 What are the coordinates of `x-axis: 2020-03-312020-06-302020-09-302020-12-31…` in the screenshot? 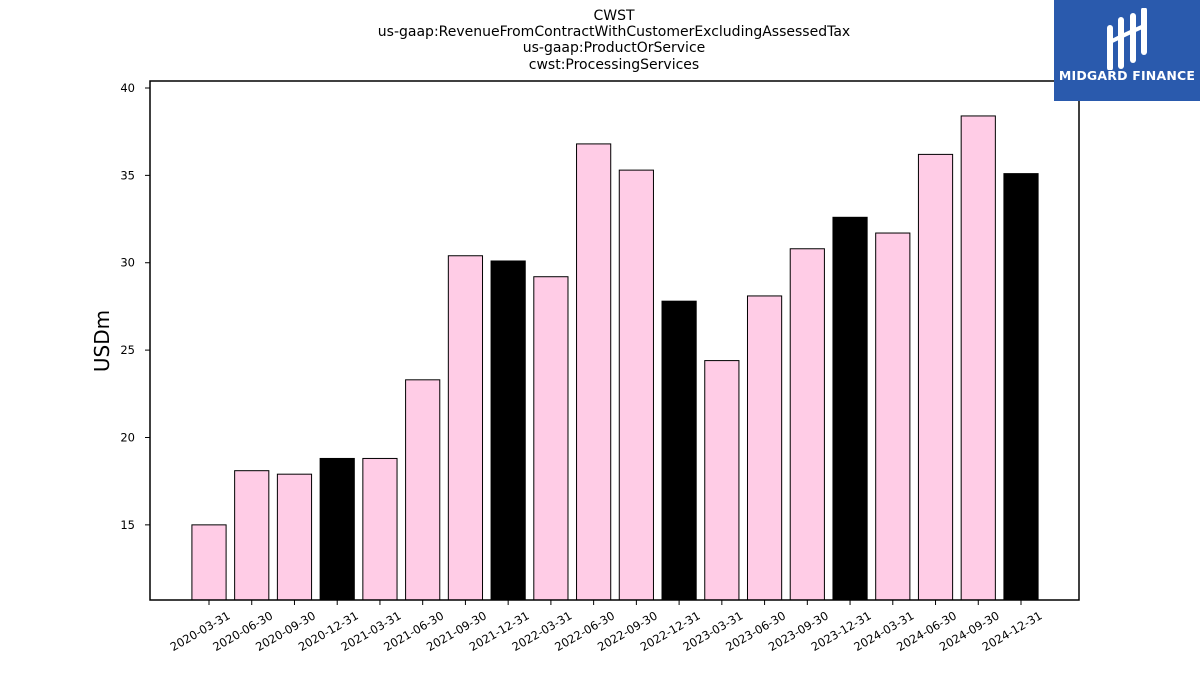 It's located at (606, 627).